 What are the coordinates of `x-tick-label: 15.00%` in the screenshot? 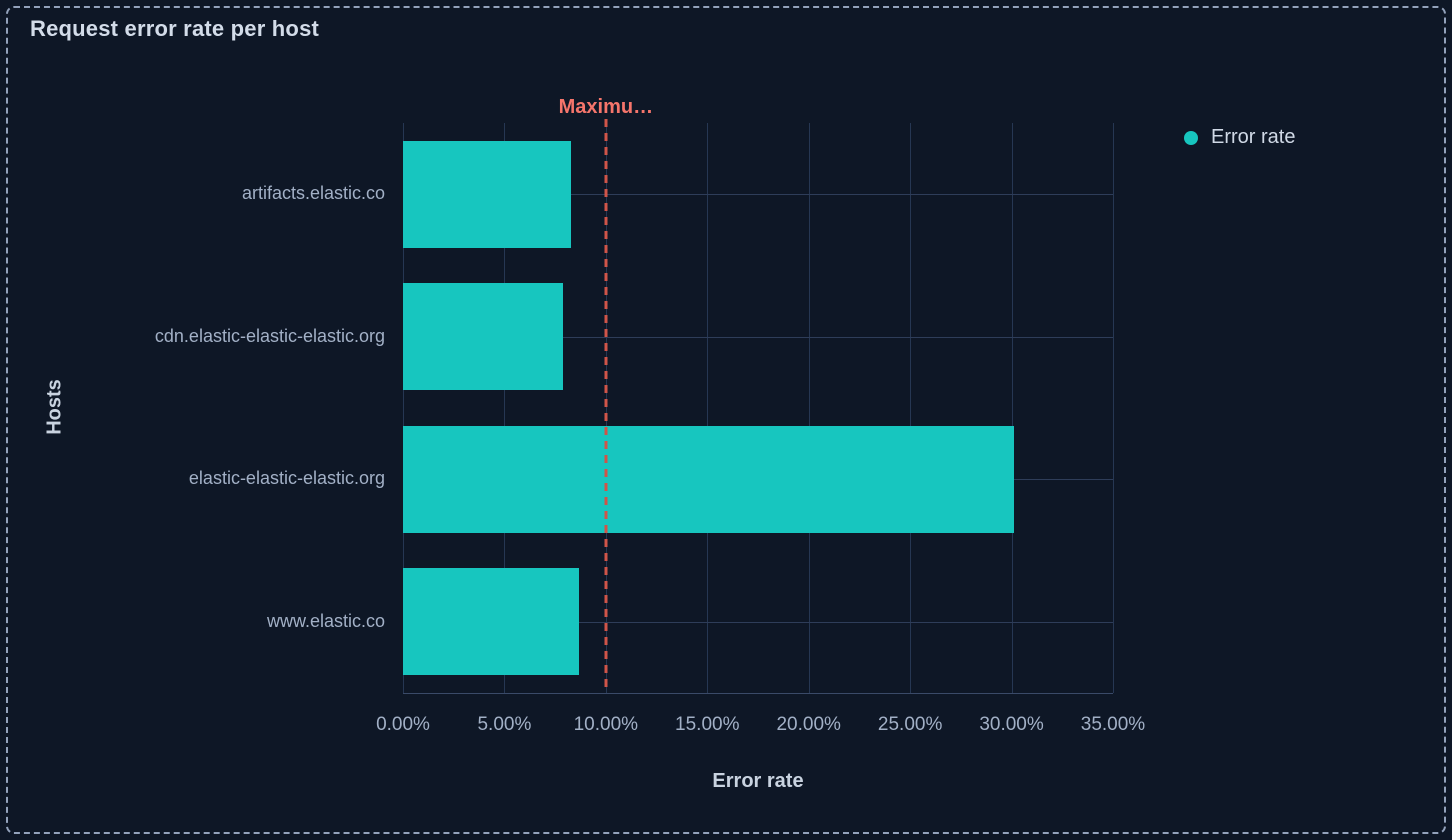 It's located at (707, 724).